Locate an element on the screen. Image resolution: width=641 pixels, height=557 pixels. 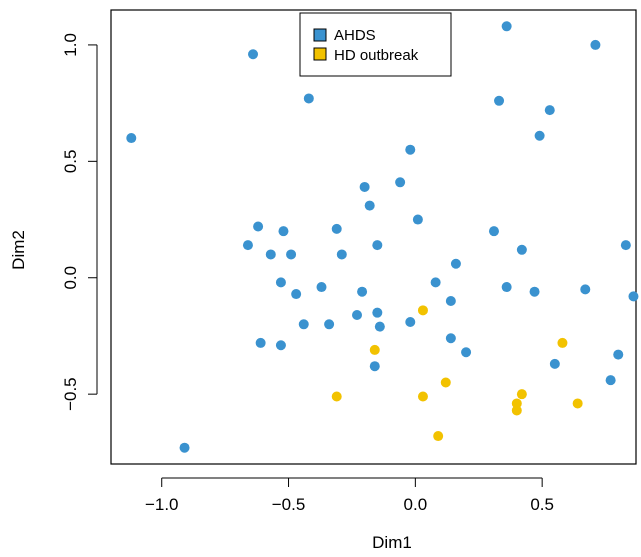
y-axis: −0.5 0.0 0.5 1.0 is located at coordinates (79, 222).